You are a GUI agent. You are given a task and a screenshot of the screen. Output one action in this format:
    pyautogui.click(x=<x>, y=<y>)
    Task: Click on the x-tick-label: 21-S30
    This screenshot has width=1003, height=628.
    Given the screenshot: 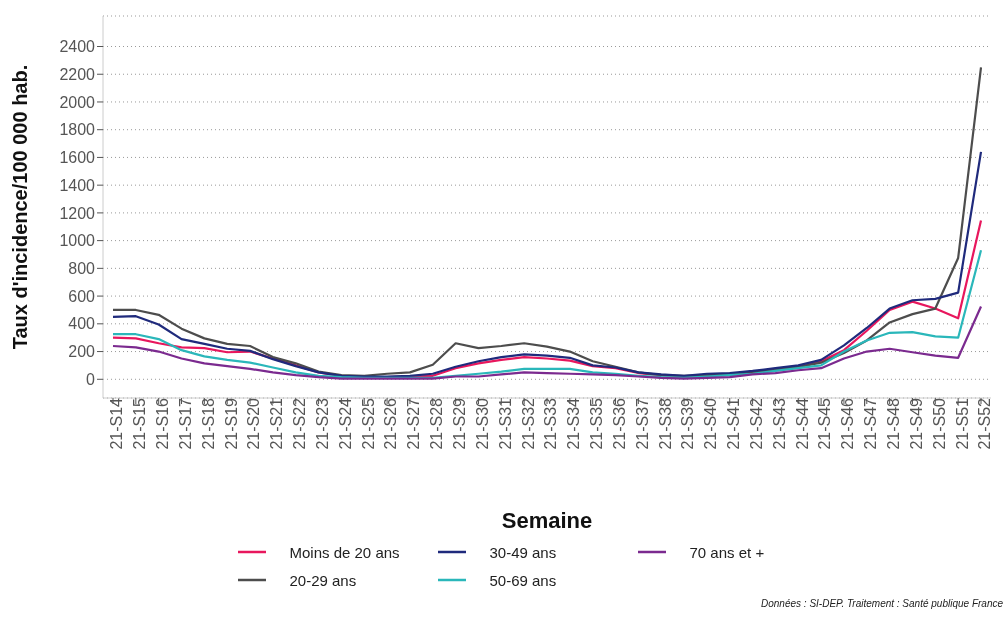 What is the action you would take?
    pyautogui.click(x=482, y=423)
    